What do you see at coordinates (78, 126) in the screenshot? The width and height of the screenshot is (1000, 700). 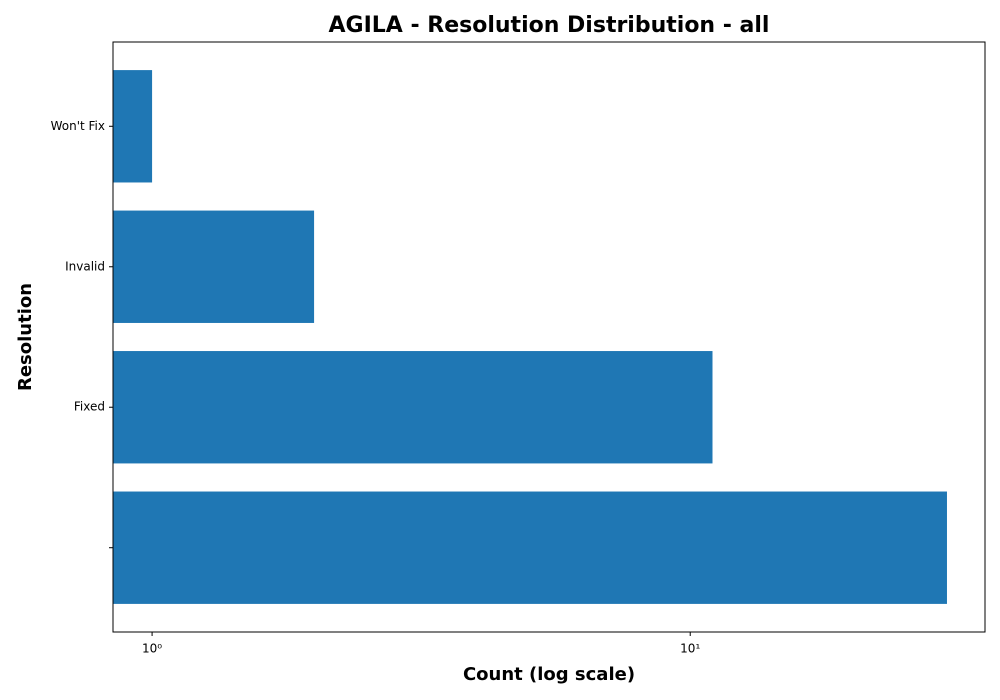 I see `y-tick-label: Won't Fix` at bounding box center [78, 126].